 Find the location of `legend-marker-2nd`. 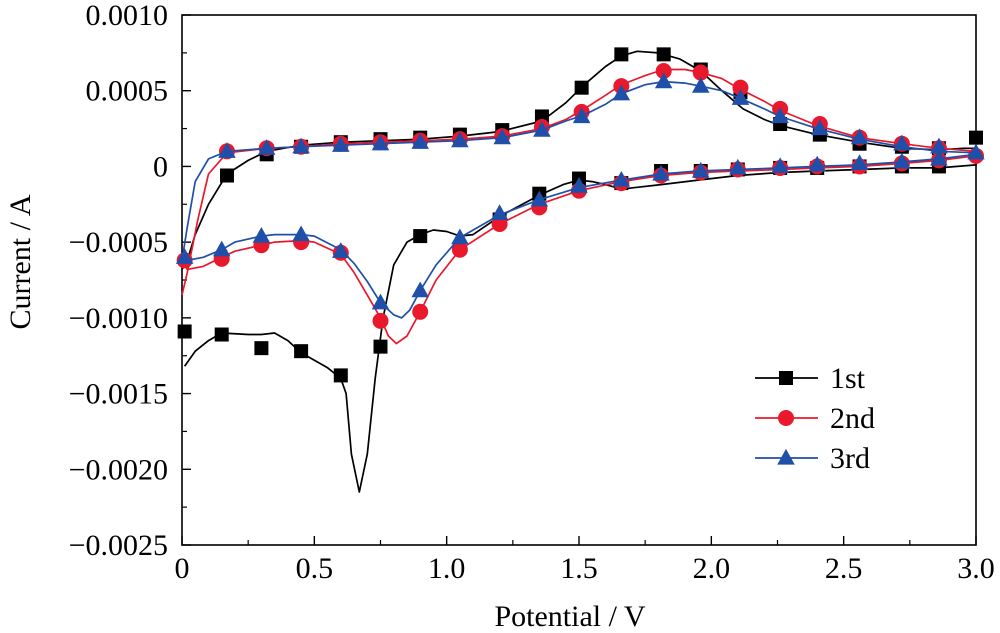

legend-marker-2nd is located at coordinates (786, 418).